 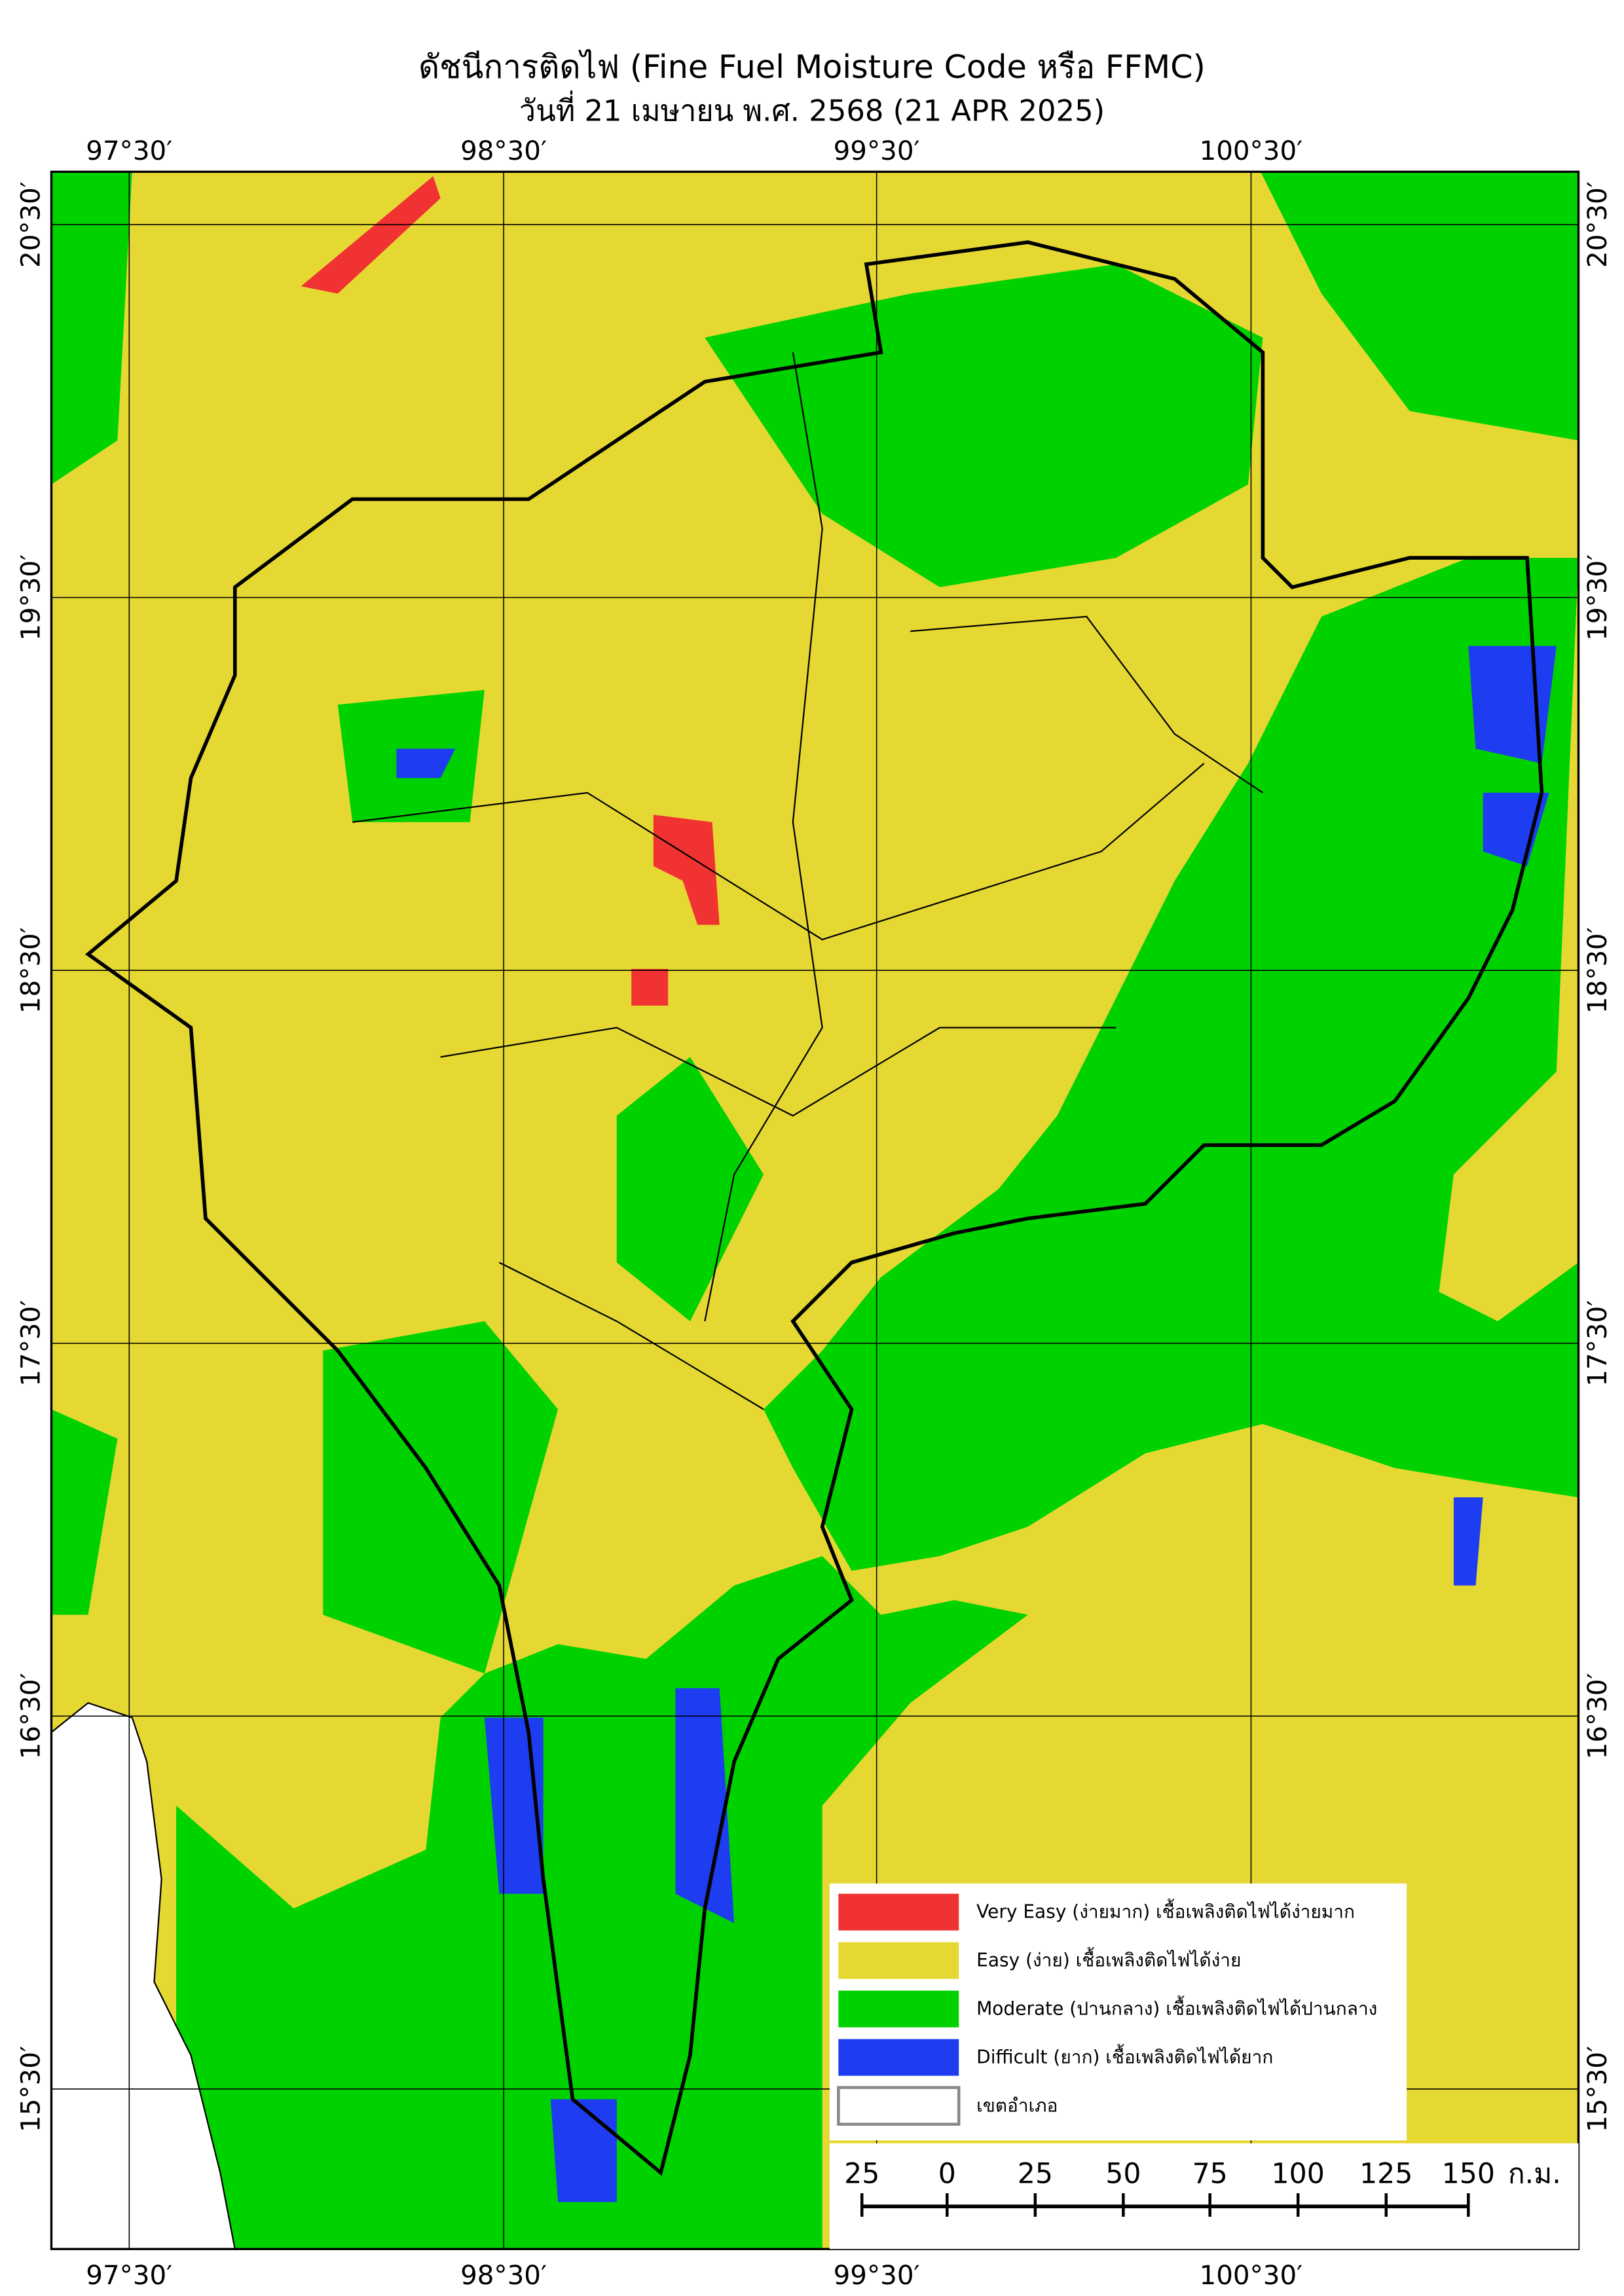 What do you see at coordinates (1534, 2174) in the screenshot?
I see `scale-unit: ก.ม.` at bounding box center [1534, 2174].